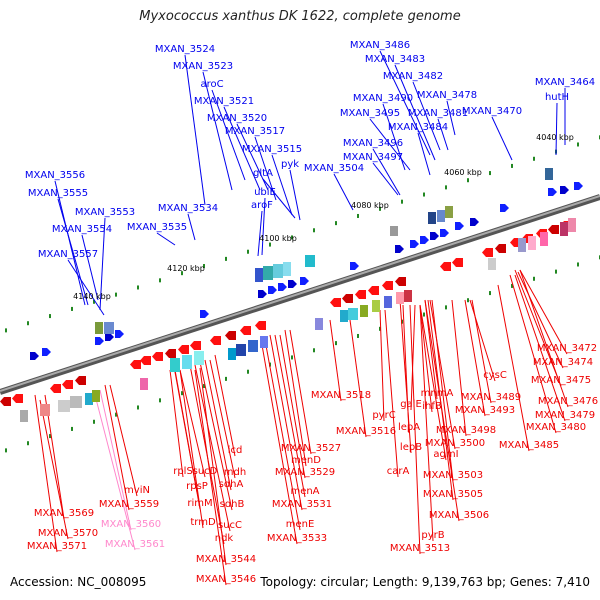 The height and width of the screenshot is (600, 600). I want to click on gene-label-mxan-3490: MXAN_3490, so click(383, 98).